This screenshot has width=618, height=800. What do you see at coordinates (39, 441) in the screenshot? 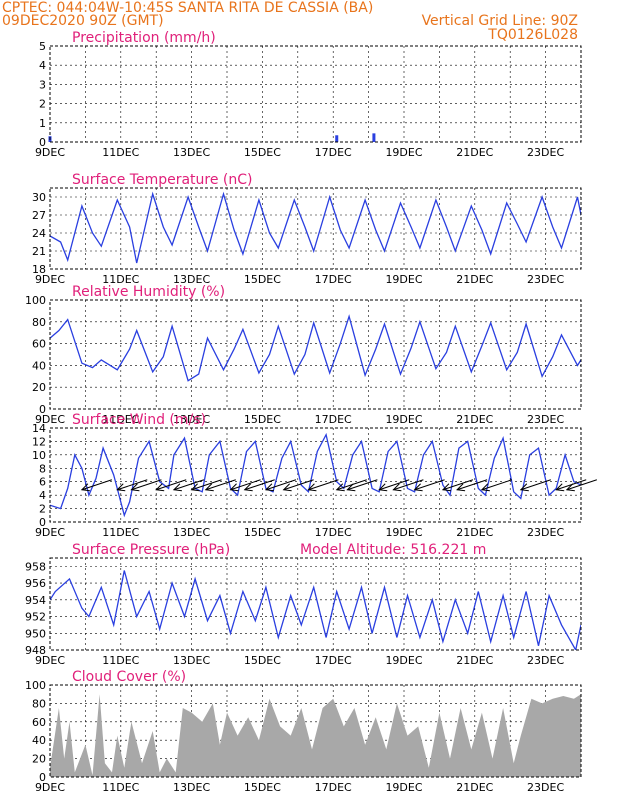
I see `y-tick-label: 12` at bounding box center [39, 441].